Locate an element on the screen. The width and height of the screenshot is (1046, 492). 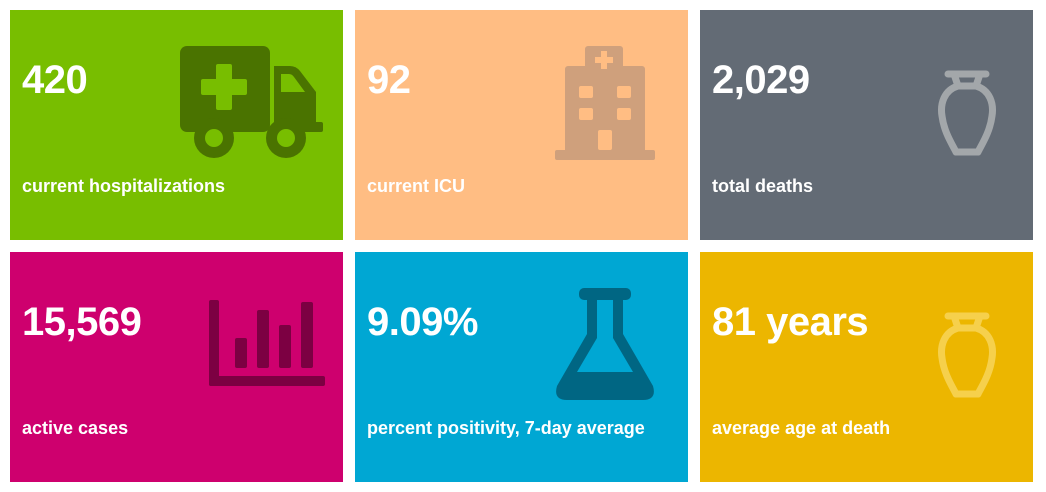
stat-tile-deaths: 2,029 total deaths is located at coordinates (866, 125).